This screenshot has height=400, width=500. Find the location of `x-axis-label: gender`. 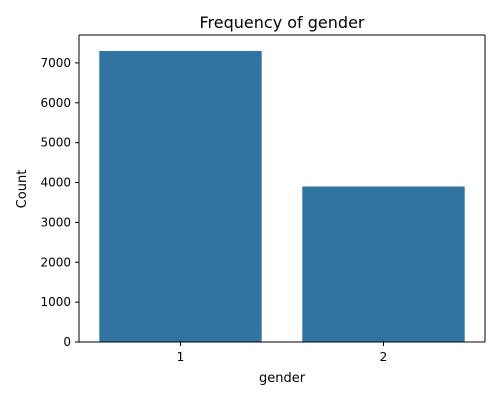

x-axis-label: gender is located at coordinates (282, 378).